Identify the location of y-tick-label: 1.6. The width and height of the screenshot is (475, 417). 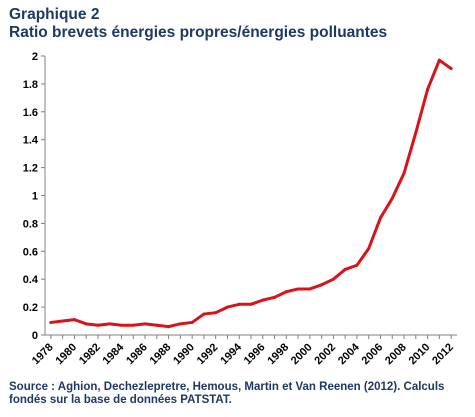
(30, 113).